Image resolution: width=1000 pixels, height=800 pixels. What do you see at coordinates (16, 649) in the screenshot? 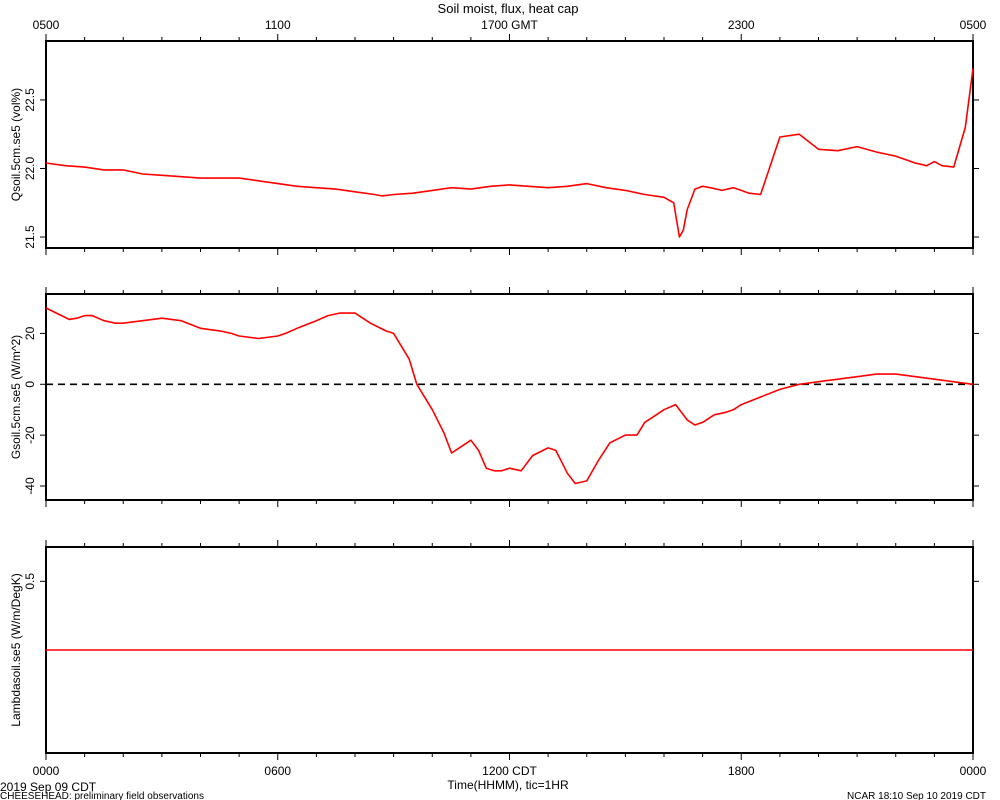
I see `y-axis-label: Lambdasoil.se5 (W/m/DegK)` at bounding box center [16, 649].